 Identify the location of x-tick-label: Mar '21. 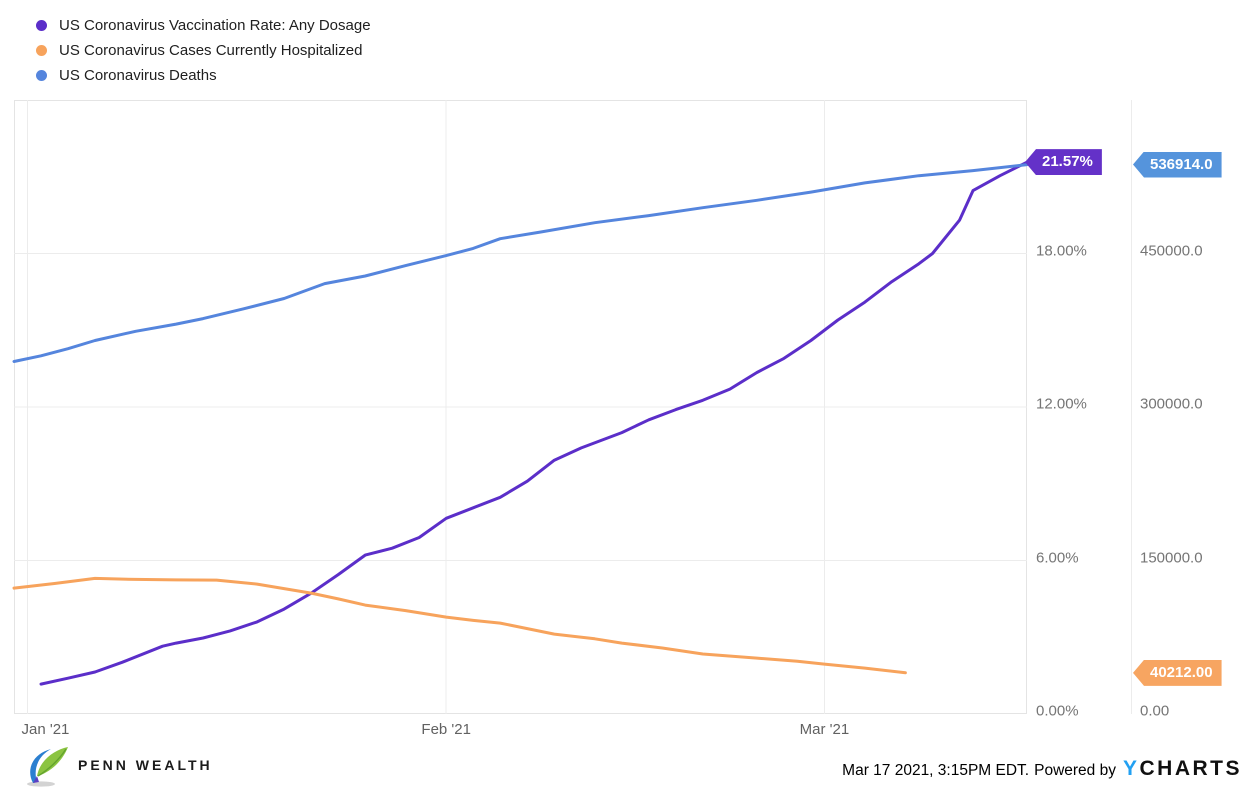
(824, 729).